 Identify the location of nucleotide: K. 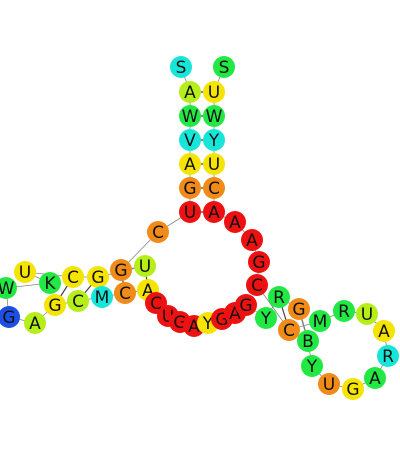
(50, 283).